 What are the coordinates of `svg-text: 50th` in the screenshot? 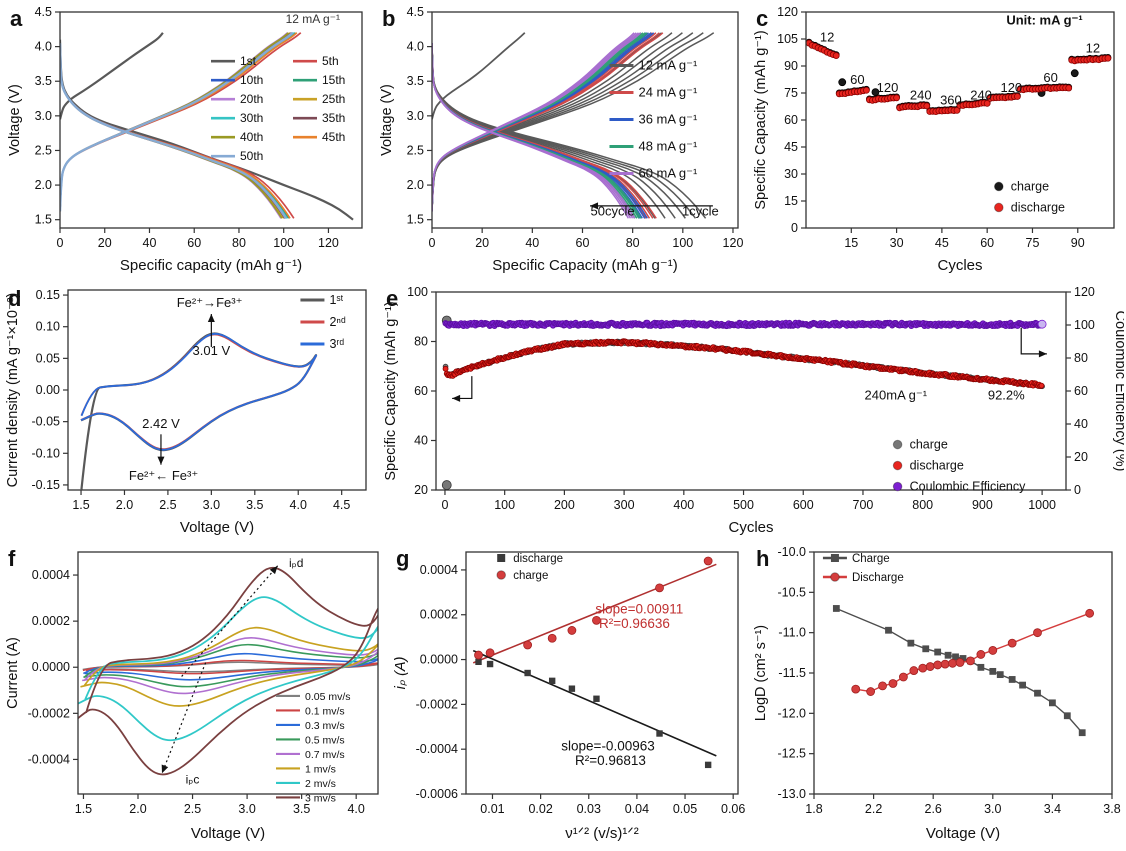 It's located at (251, 156).